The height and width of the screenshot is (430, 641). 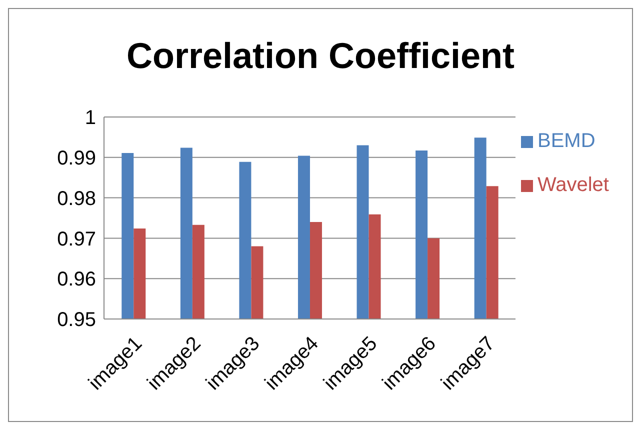 What do you see at coordinates (566, 141) in the screenshot?
I see `legend-label: BEMD` at bounding box center [566, 141].